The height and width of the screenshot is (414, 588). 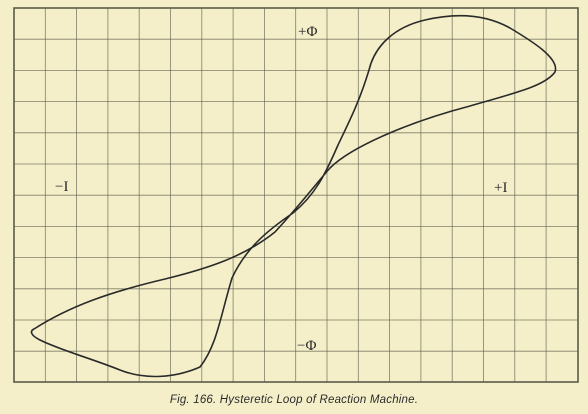 I want to click on minus-i-label: −I, so click(x=61, y=187).